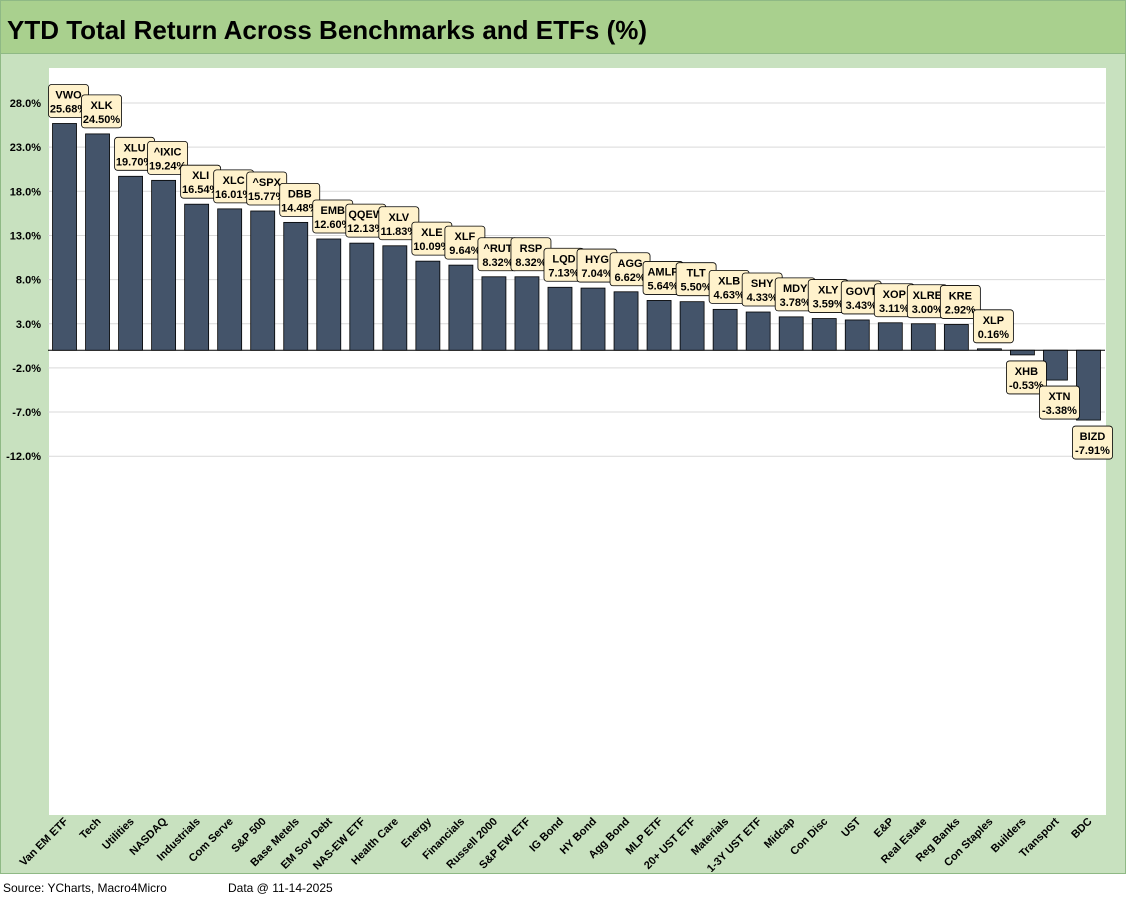 This screenshot has height=906, width=1126. I want to click on data-label-ticker: XLI, so click(200, 176).